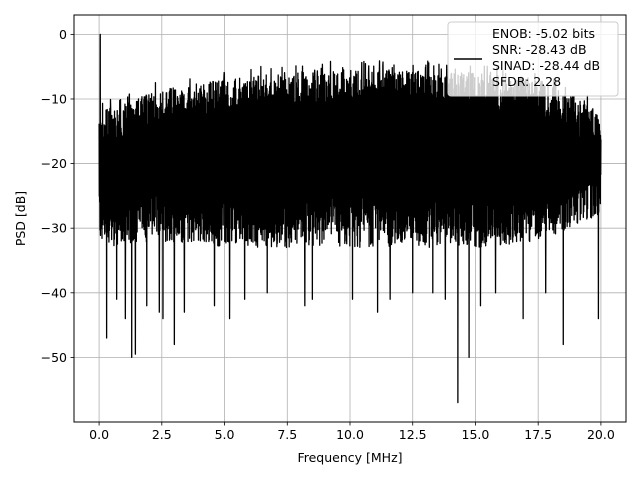  I want to click on legend-sinad-text: SINAD: -28.44 dB, so click(546, 65).